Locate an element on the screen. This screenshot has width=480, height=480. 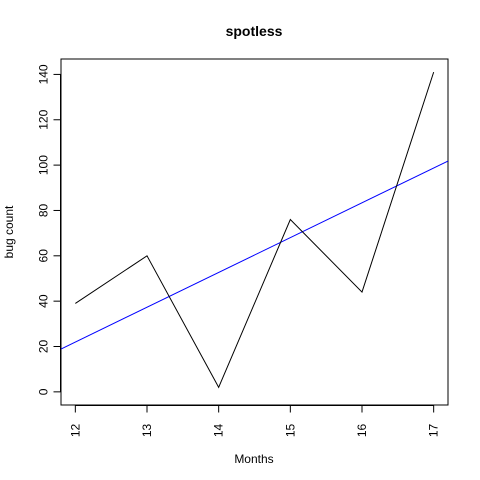
y-tick-label: 140 is located at coordinates (44, 74).